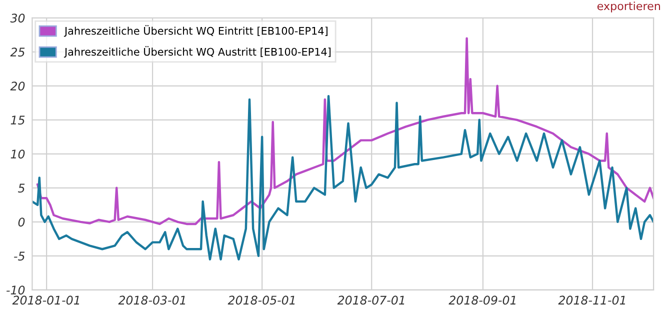 This screenshot has height=320, width=671. What do you see at coordinates (152, 300) in the screenshot?
I see `x-tick-label: 2018-03-01` at bounding box center [152, 300].